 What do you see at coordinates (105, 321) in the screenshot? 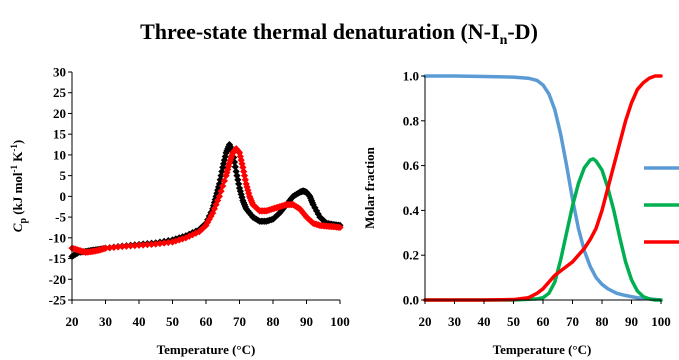
I see `heat-capacity-x-tick-label: 30` at bounding box center [105, 321].